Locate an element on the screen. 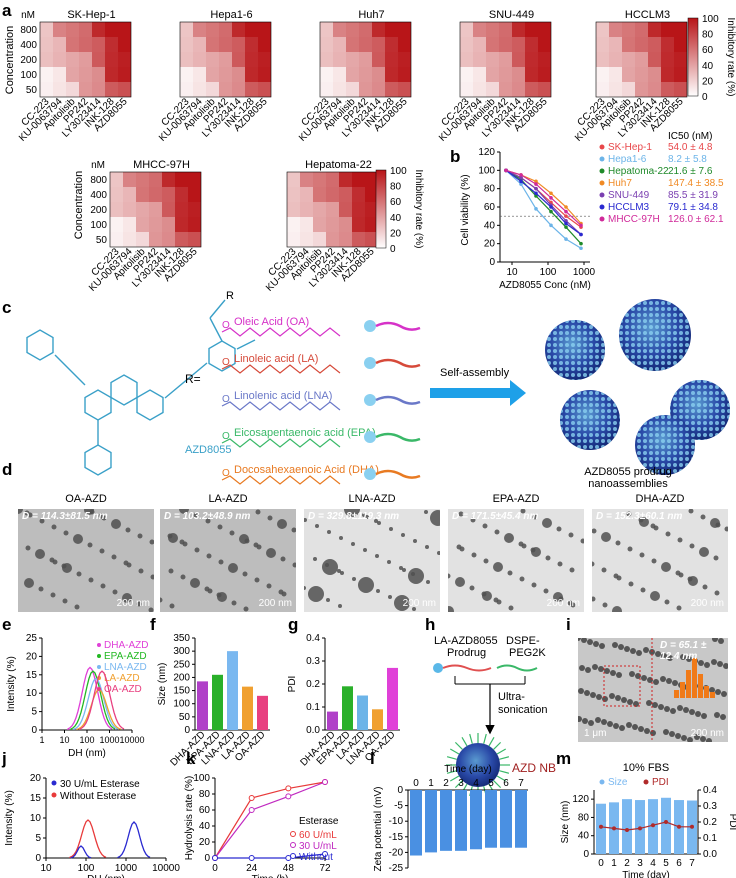 This screenshot has width=736, height=878. conc-tick: 200 is located at coordinates (98, 210).